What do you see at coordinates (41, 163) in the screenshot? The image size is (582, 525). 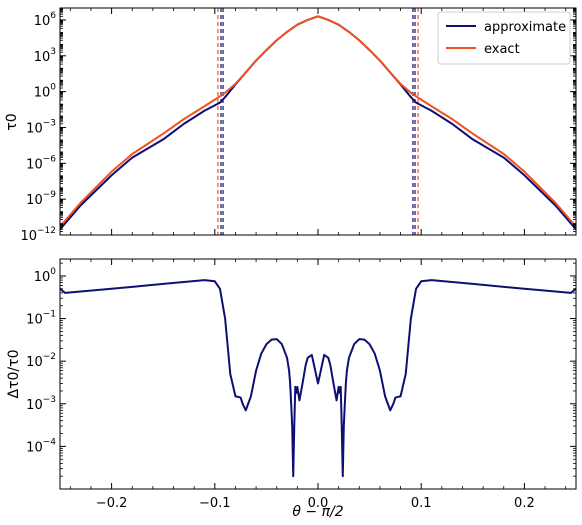 I see `top-y-tick-label: 10⁻⁶` at bounding box center [41, 163].